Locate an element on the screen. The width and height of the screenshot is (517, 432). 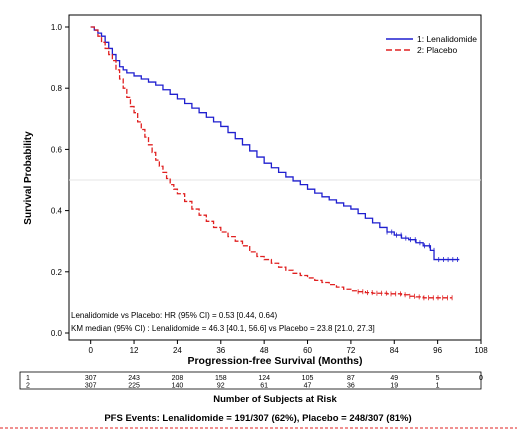
risk-cell: 158 is located at coordinates (221, 378).